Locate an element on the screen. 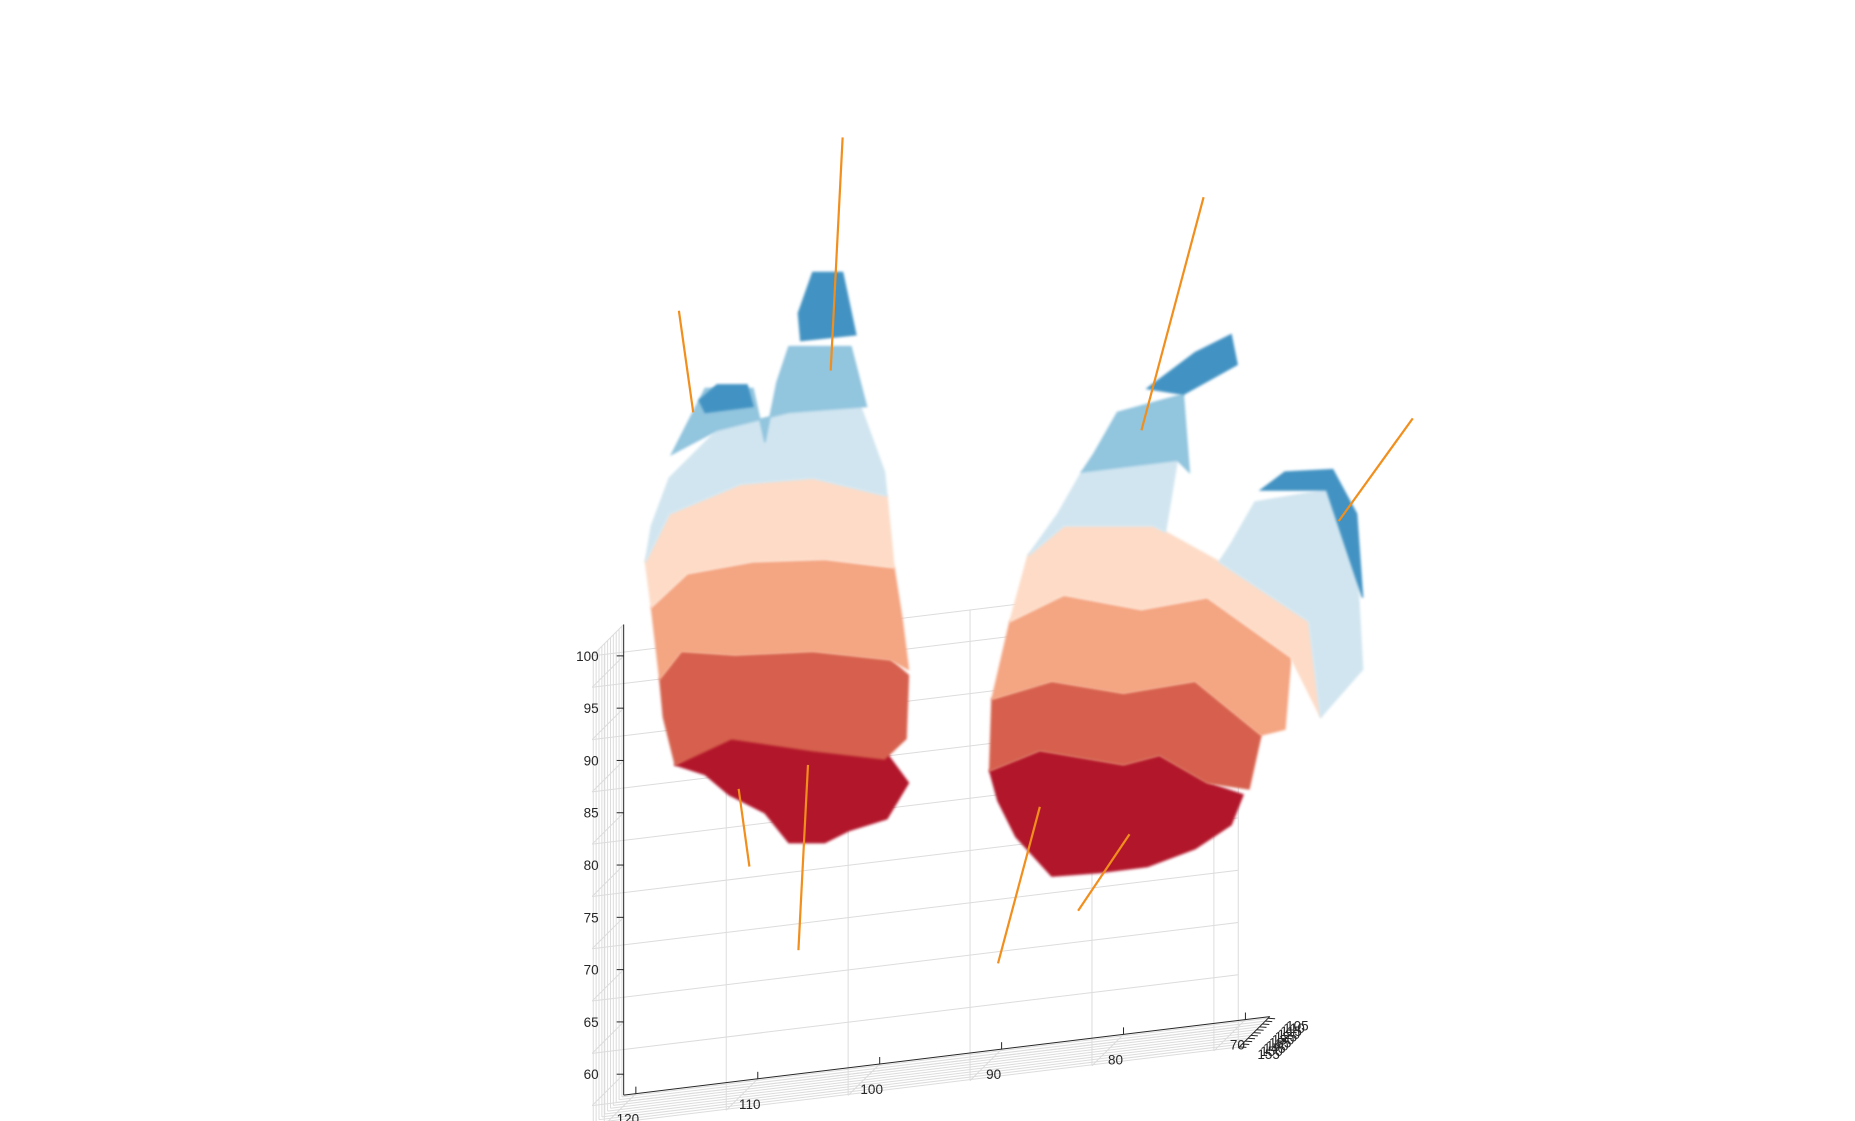  y-tick-label: 120 is located at coordinates (1288, 1034).